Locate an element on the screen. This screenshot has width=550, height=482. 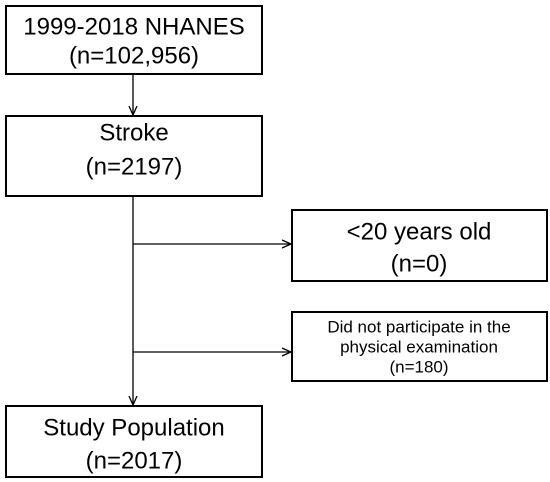
box-text: (n=180) is located at coordinates (418, 366).